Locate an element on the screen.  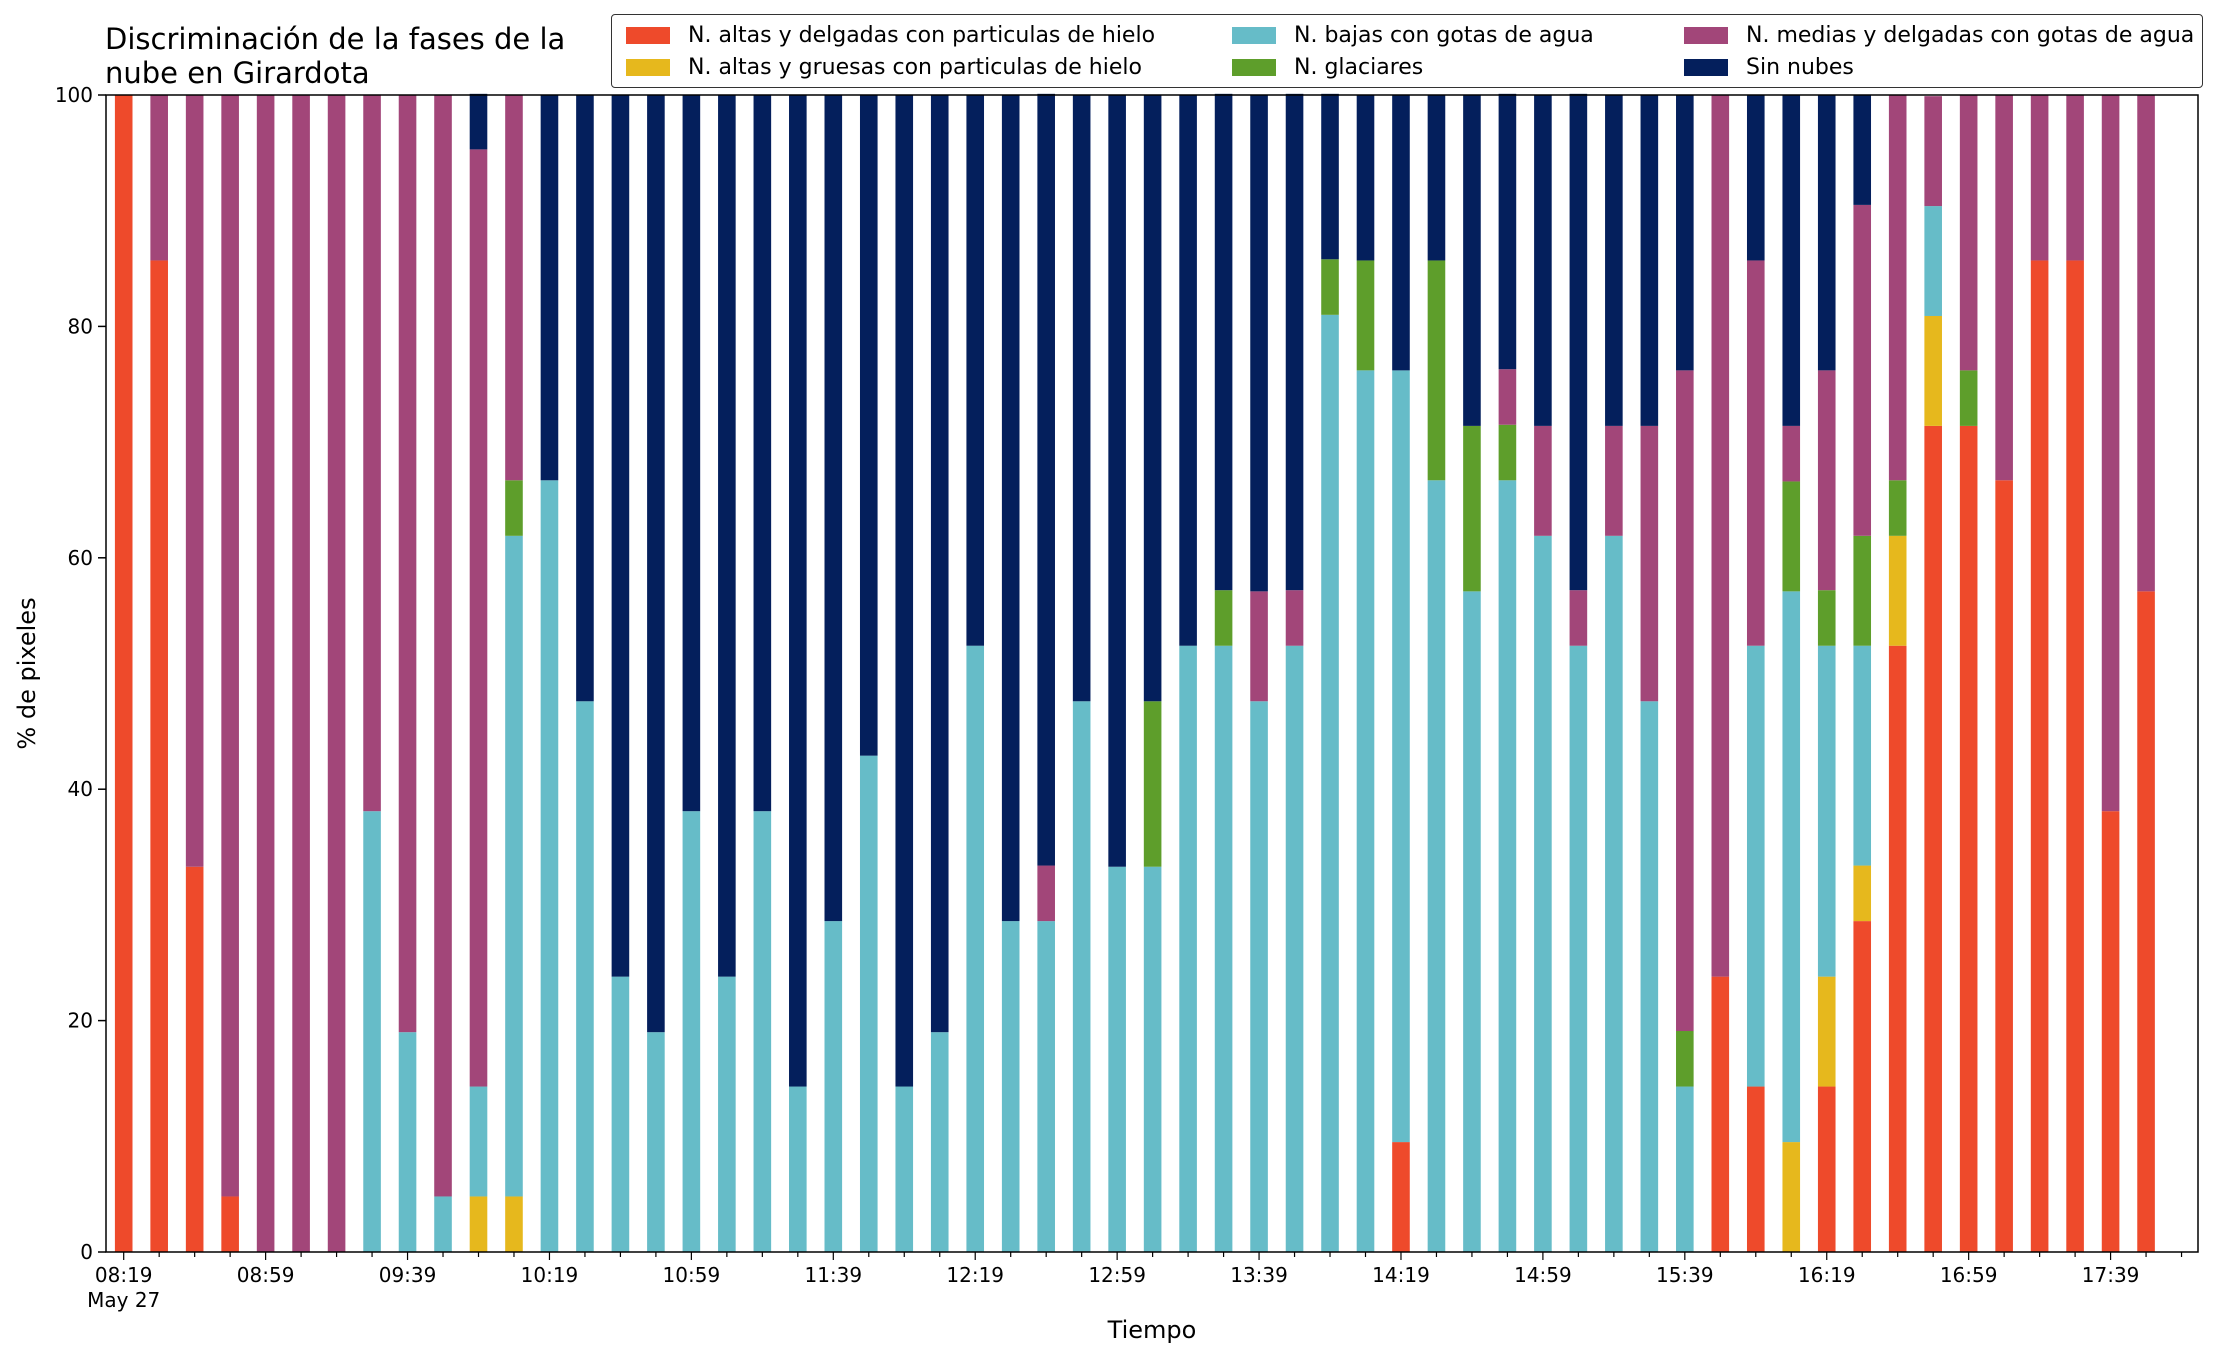
x-tick-label: 10:19 is located at coordinates (550, 1275).